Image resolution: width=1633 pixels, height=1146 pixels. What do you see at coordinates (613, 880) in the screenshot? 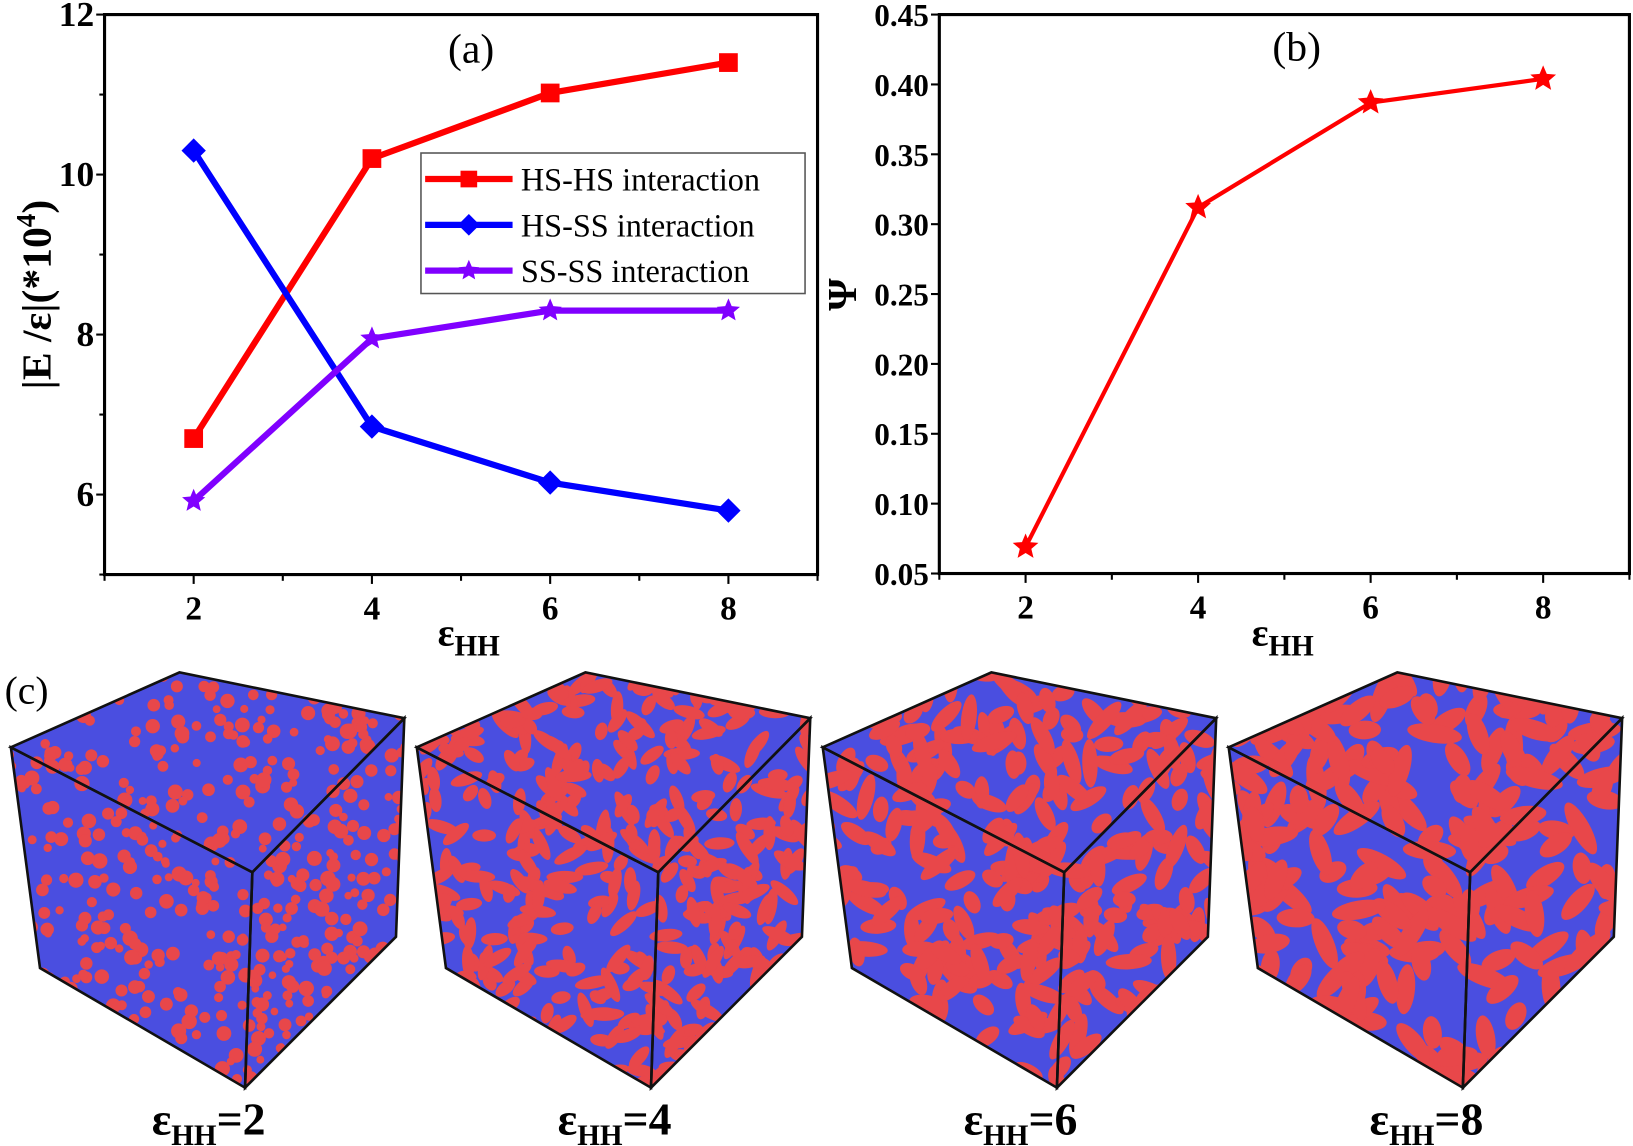
I see `particle-field` at bounding box center [613, 880].